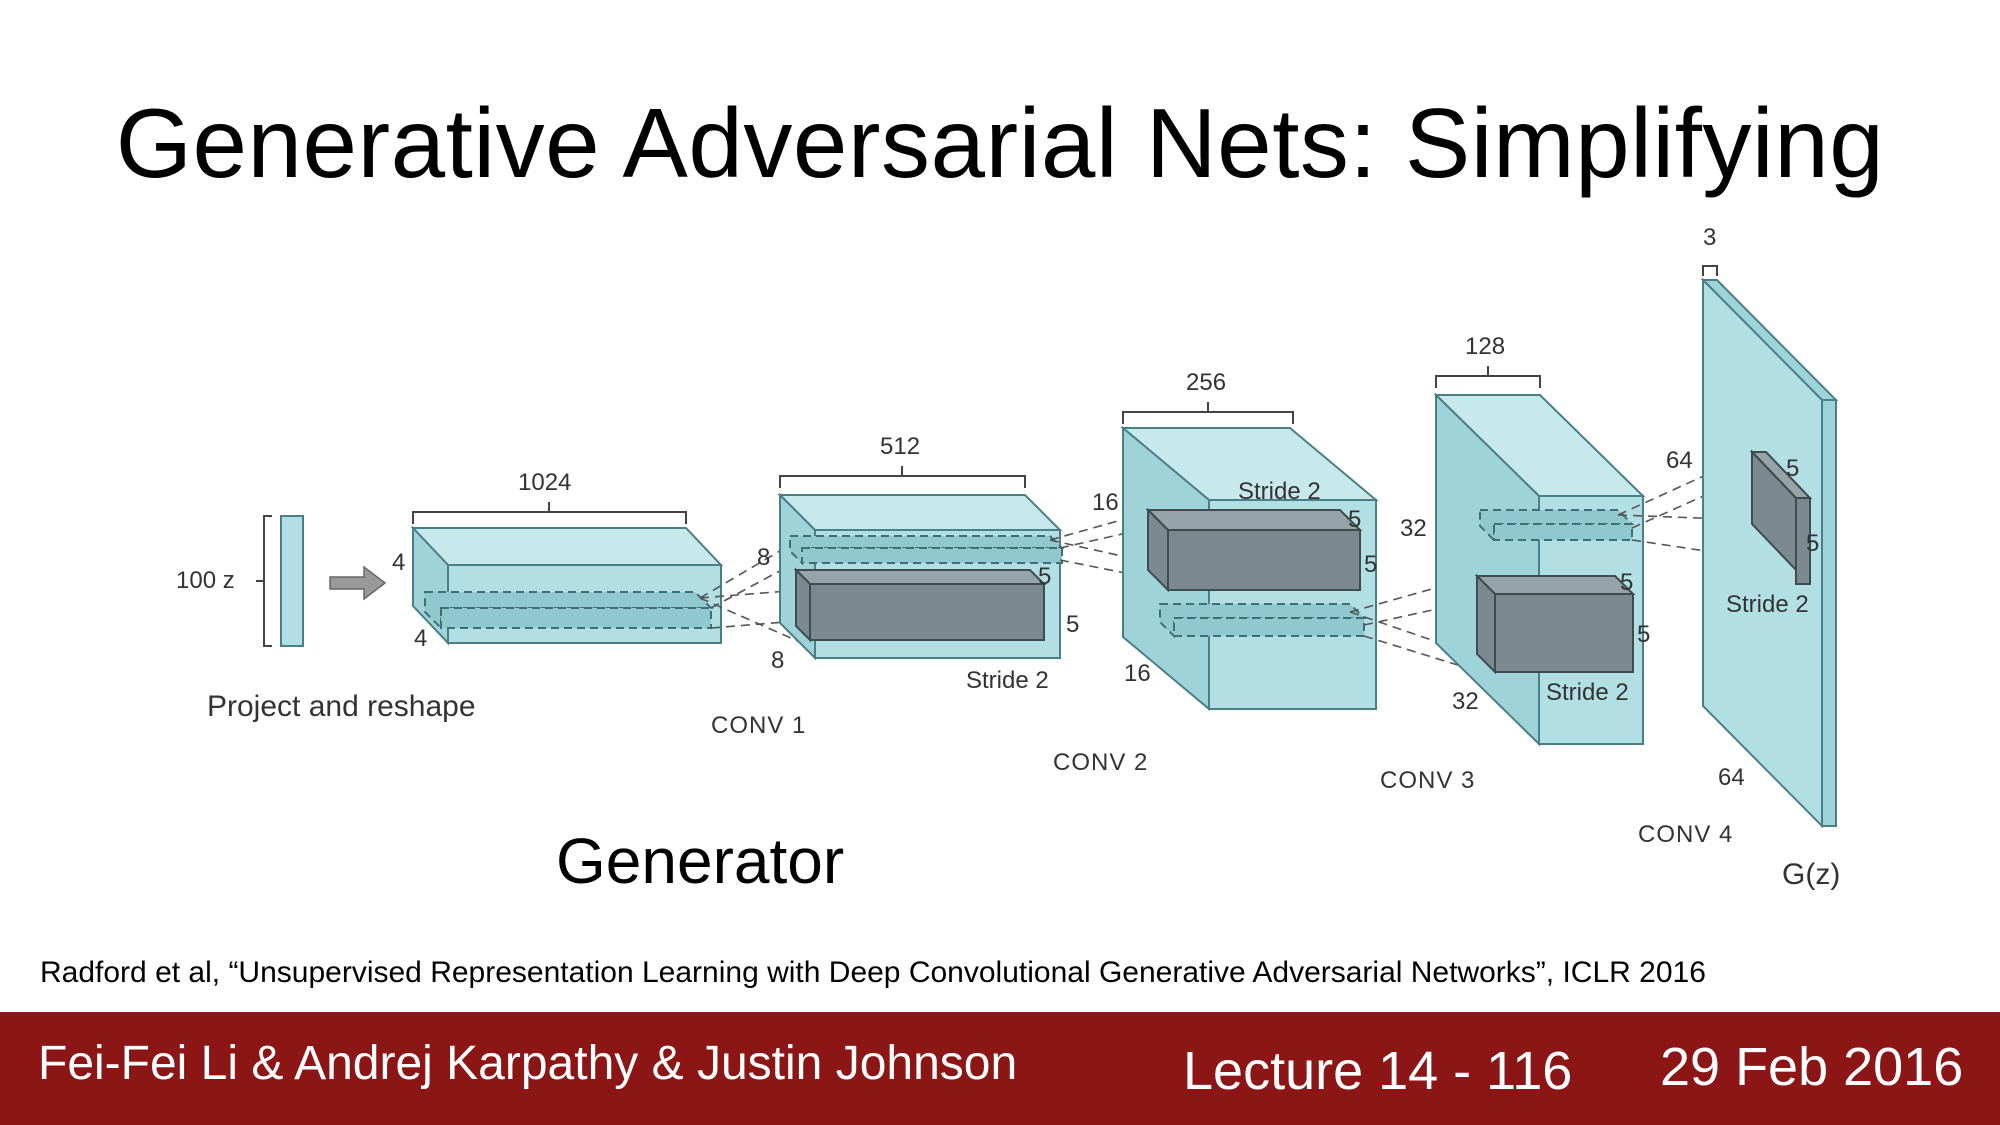 The width and height of the screenshot is (2000, 1125). What do you see at coordinates (398, 562) in the screenshot?
I see `block0-height: 4` at bounding box center [398, 562].